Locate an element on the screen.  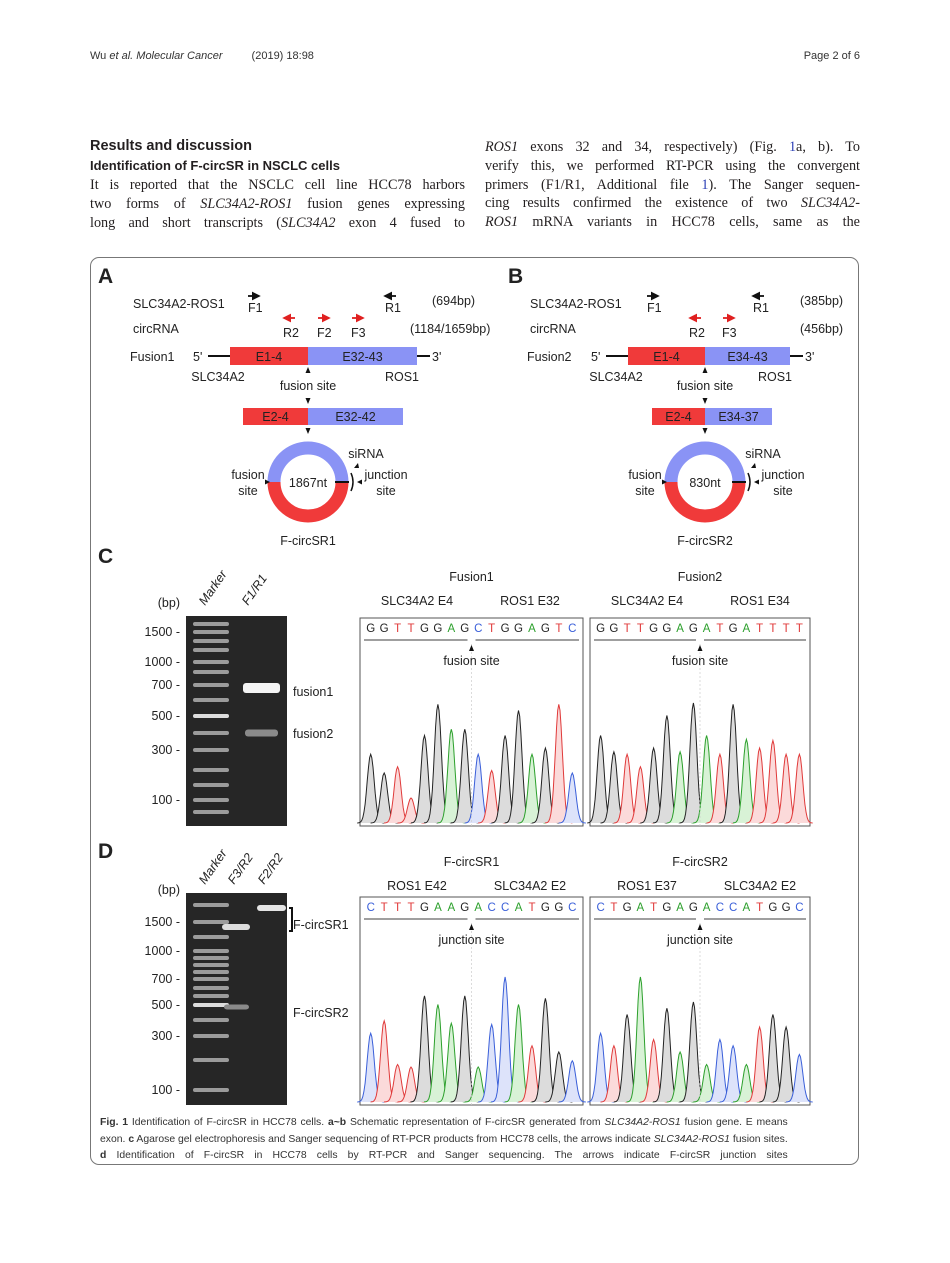
exon-label: E34-37 is located at coordinates (738, 417).